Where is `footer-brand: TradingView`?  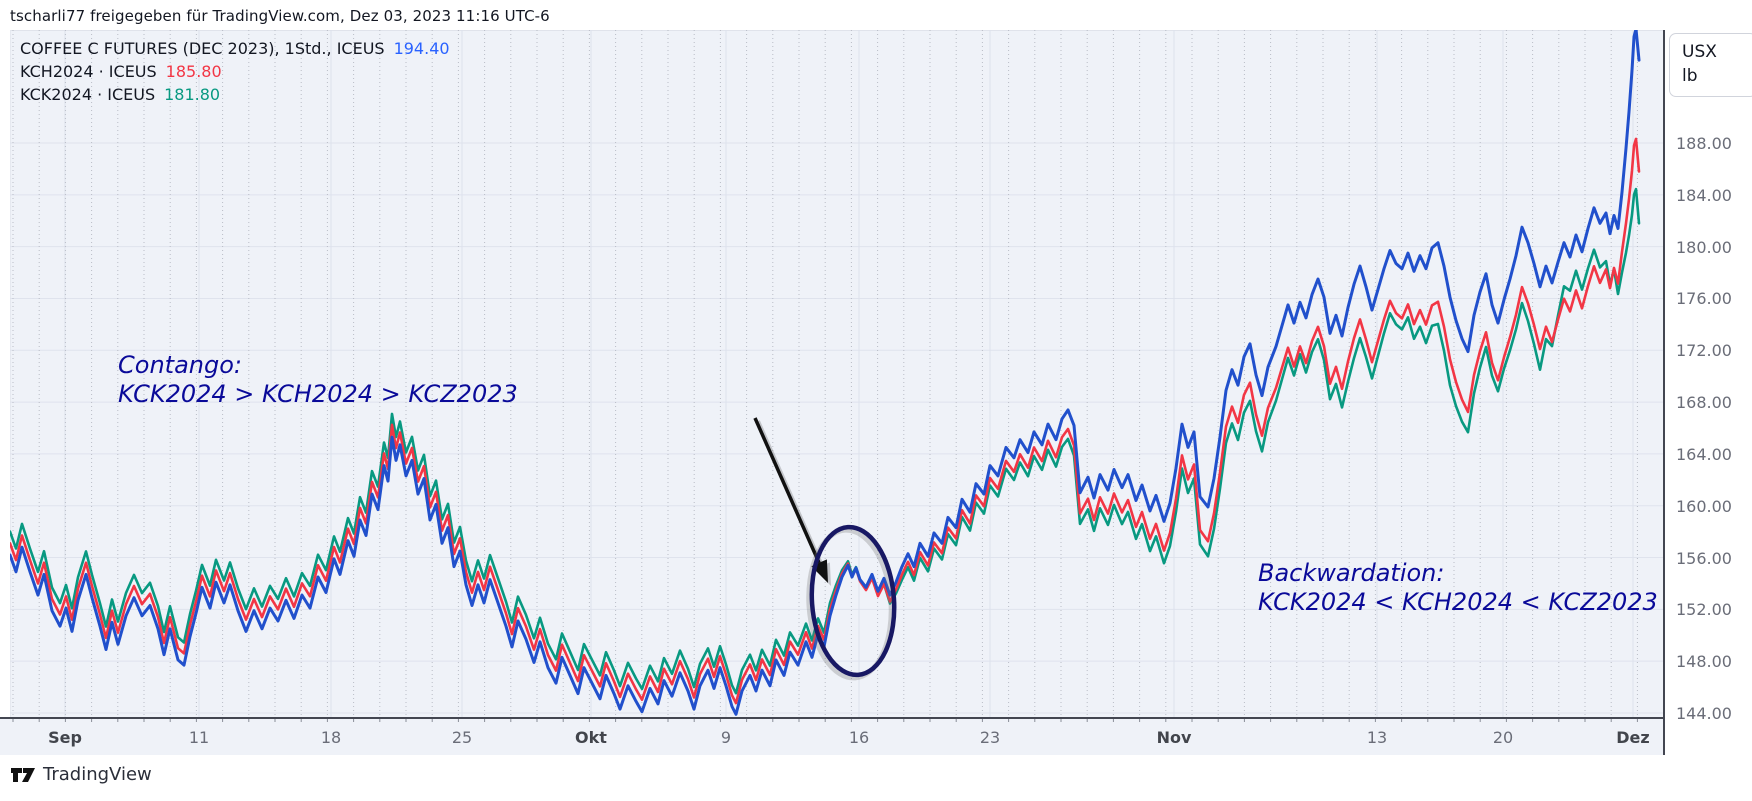 footer-brand: TradingView is located at coordinates (81, 774).